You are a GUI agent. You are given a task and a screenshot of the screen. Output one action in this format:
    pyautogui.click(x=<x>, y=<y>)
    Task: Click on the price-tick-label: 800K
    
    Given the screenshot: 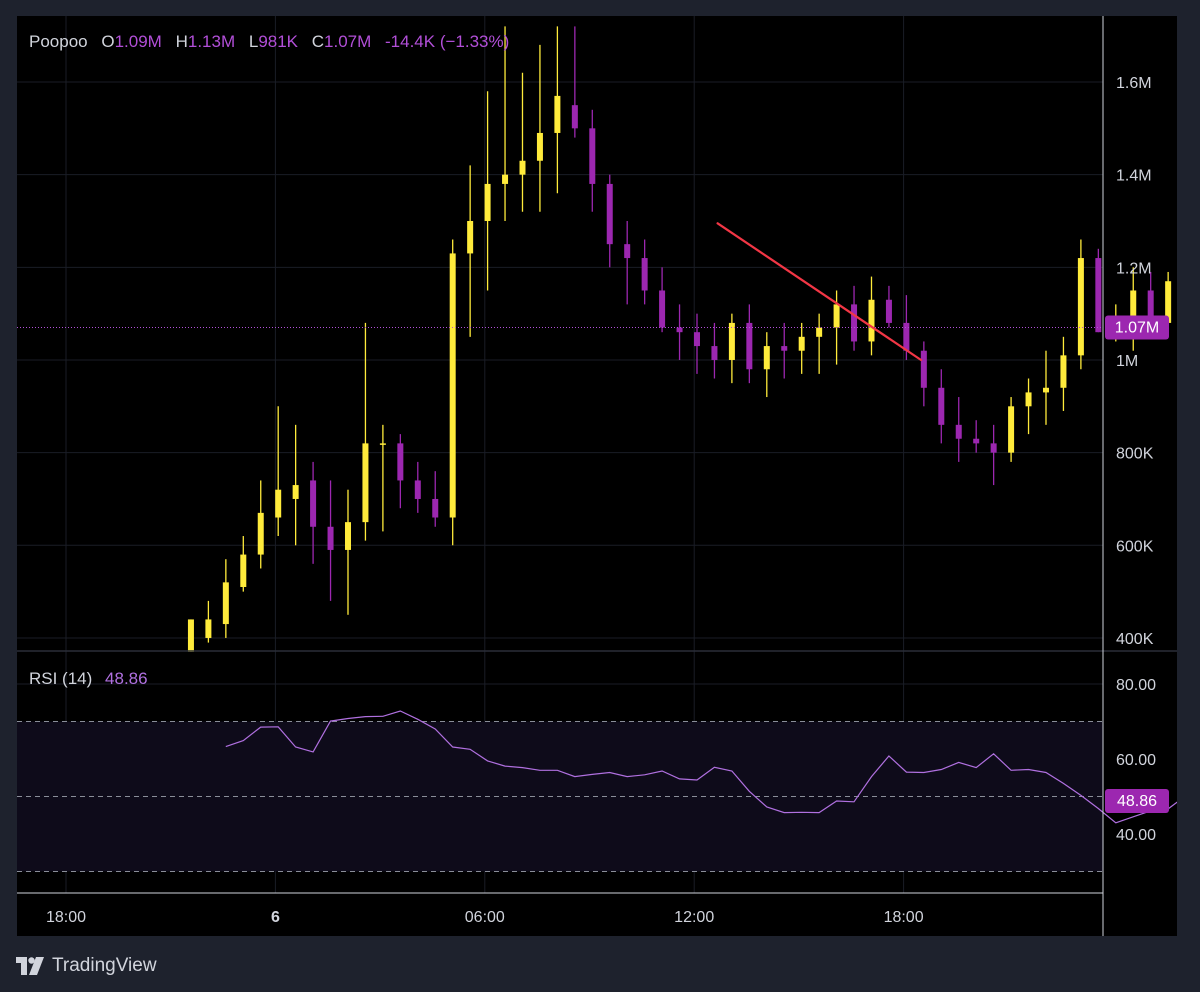 What is the action you would take?
    pyautogui.click(x=1135, y=454)
    